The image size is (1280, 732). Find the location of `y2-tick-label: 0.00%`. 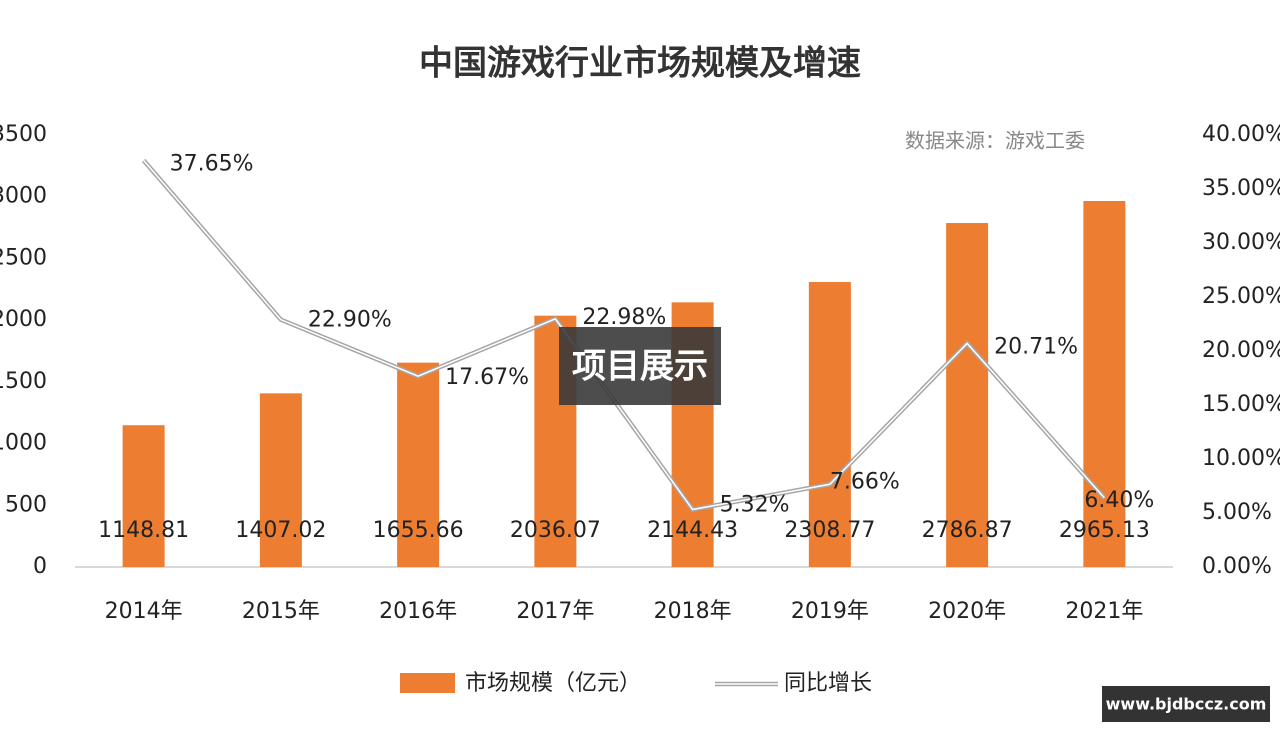

y2-tick-label: 0.00% is located at coordinates (1237, 566).